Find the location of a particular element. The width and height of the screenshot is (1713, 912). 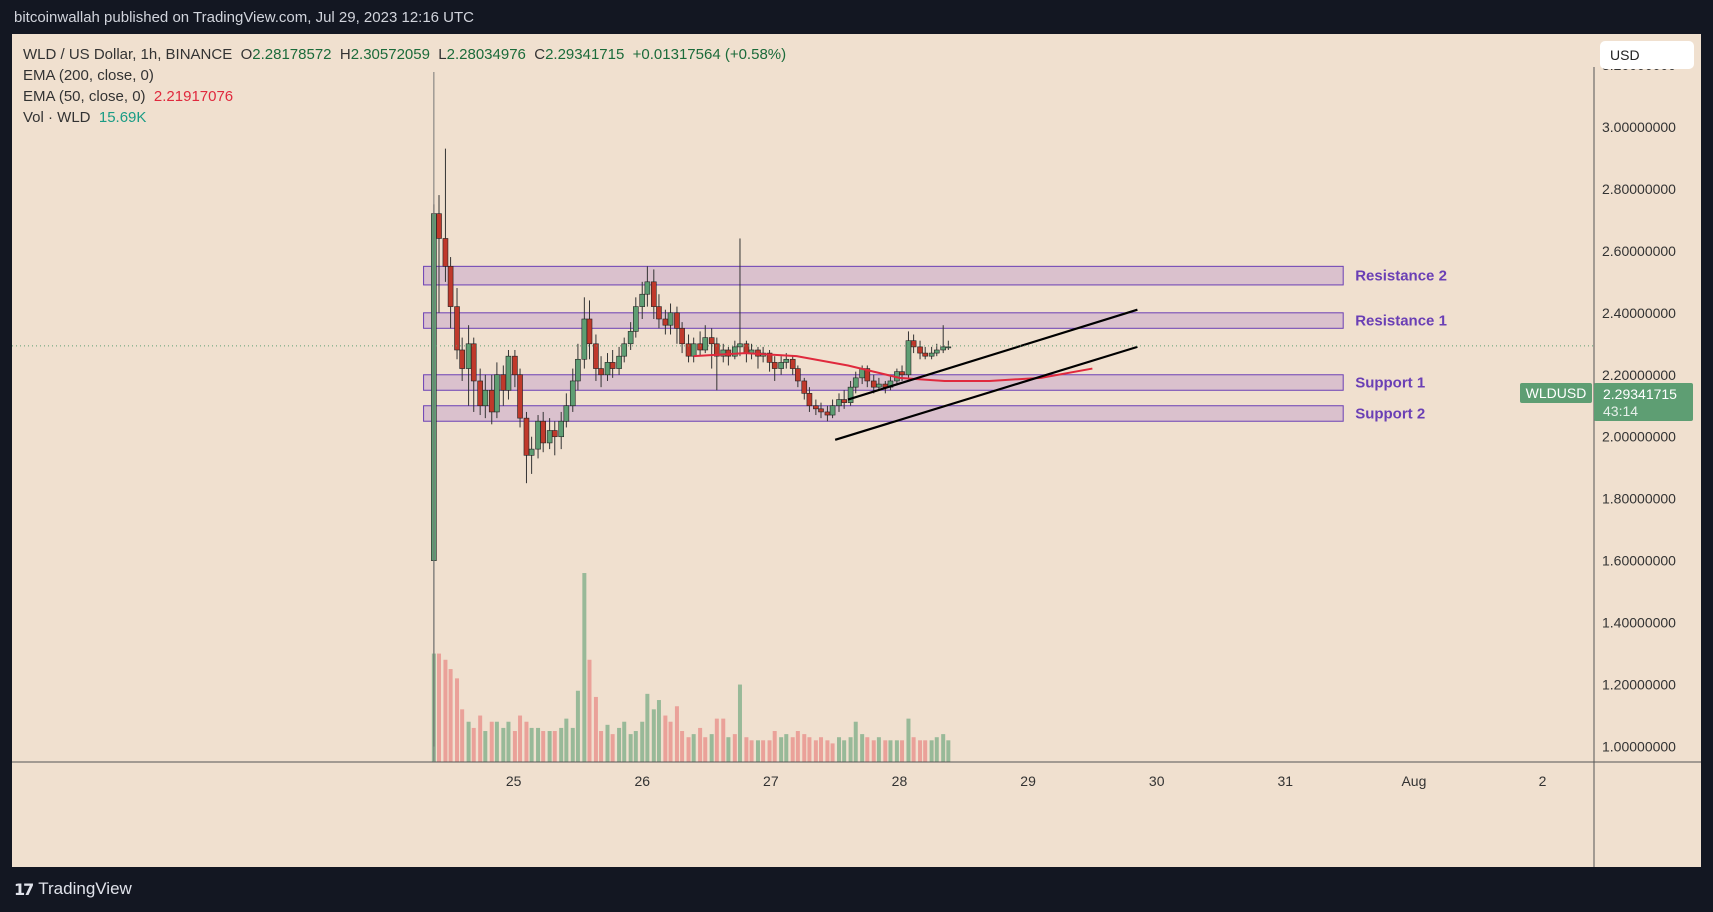

tradingview-logo-icon: 17 is located at coordinates (24, 889).